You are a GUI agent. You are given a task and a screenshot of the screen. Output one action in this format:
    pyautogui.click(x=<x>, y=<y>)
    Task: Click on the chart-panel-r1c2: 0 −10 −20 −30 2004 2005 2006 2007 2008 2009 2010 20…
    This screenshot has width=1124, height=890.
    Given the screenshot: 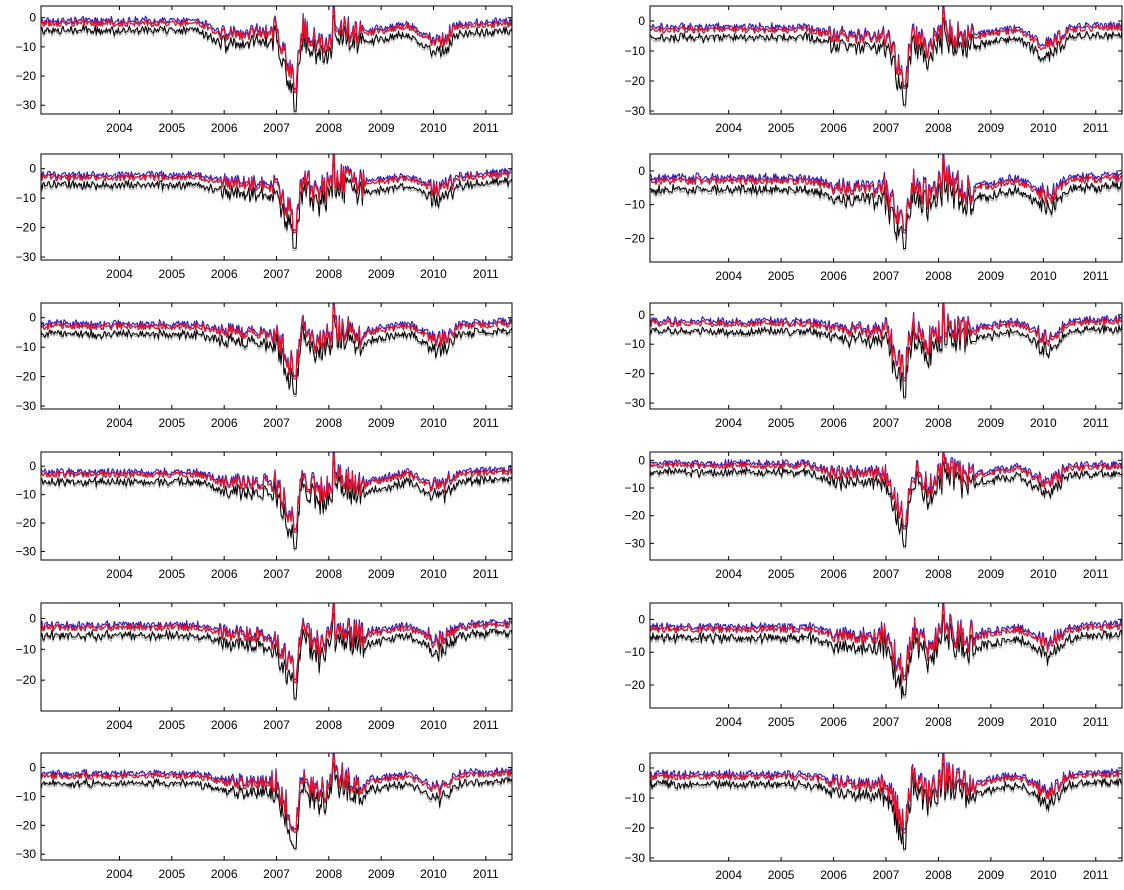 What is the action you would take?
    pyautogui.click(x=867, y=72)
    